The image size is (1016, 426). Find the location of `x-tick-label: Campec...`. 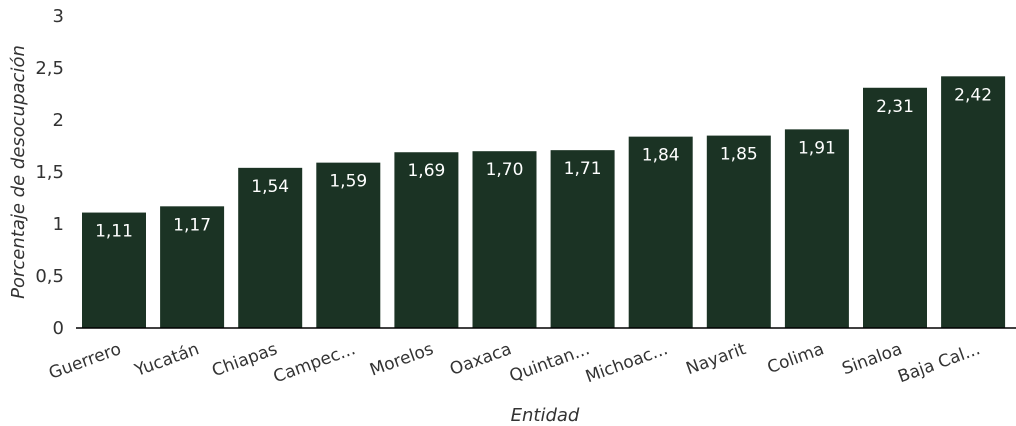

x-tick-label: Campec... is located at coordinates (314, 363).